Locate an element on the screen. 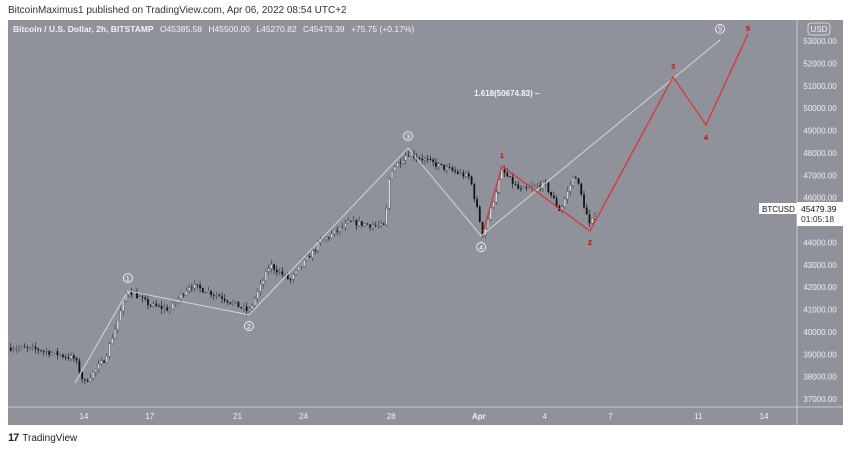  red-wave-label: 3 is located at coordinates (673, 66).